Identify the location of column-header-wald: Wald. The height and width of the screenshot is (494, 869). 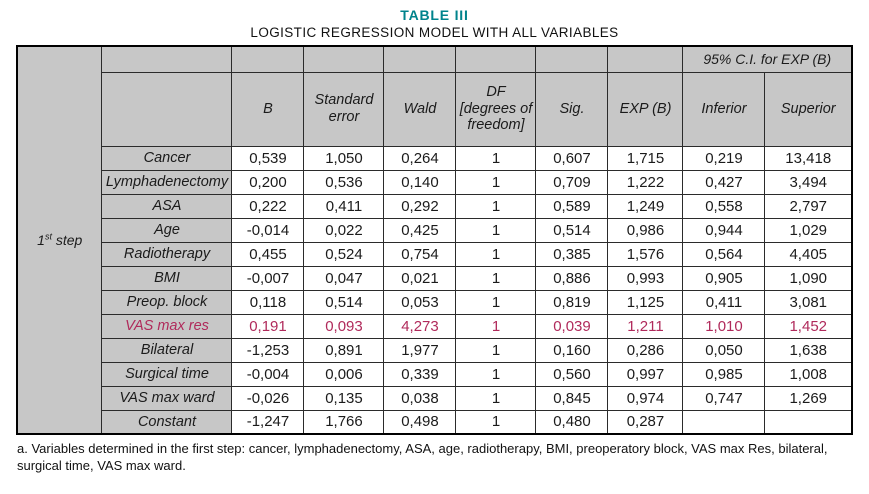
(420, 109).